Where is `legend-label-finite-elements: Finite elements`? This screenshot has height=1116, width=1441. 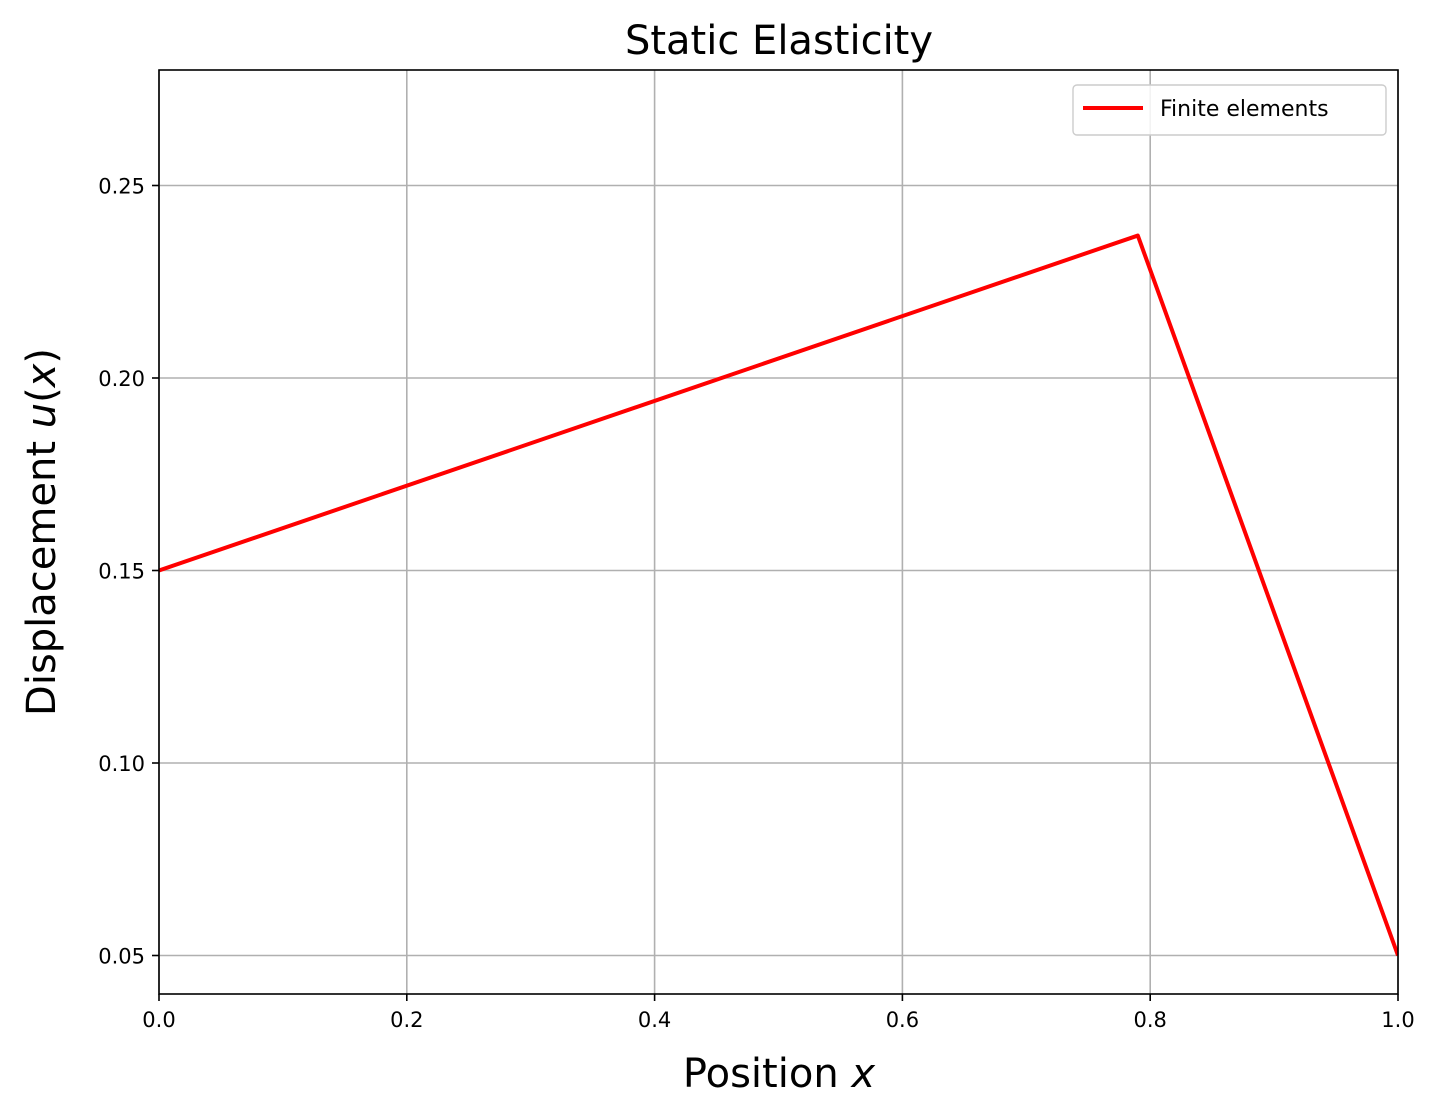
legend-label-finite-elements: Finite elements is located at coordinates (1244, 109).